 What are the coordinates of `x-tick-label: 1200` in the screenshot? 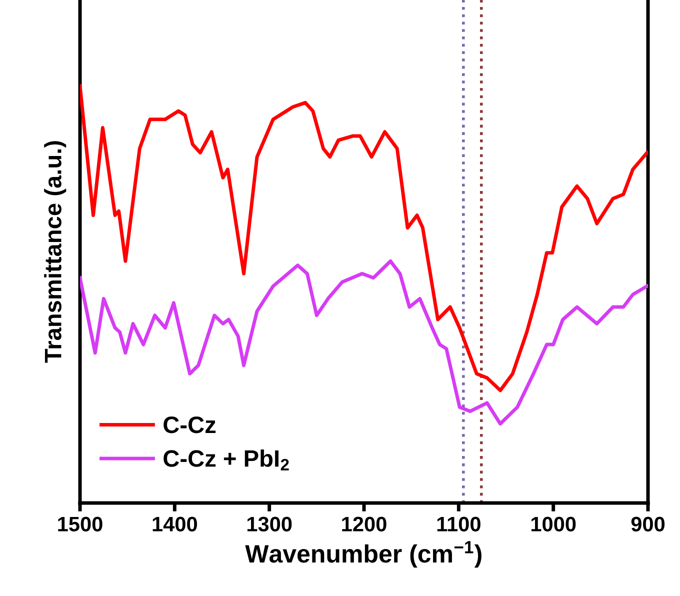 It's located at (364, 524).